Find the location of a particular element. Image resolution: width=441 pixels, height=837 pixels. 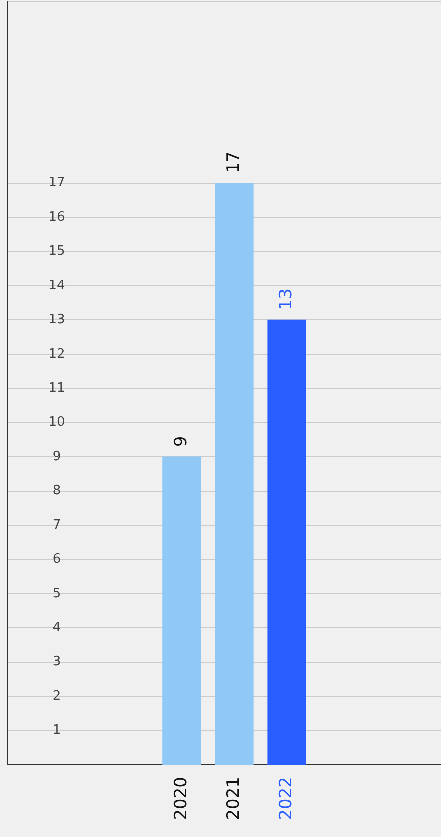

x-tick-label: 2022 is located at coordinates (286, 798).